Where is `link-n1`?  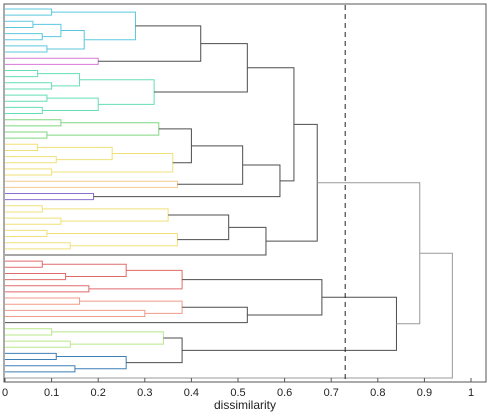 link-n1 is located at coordinates (33, 123).